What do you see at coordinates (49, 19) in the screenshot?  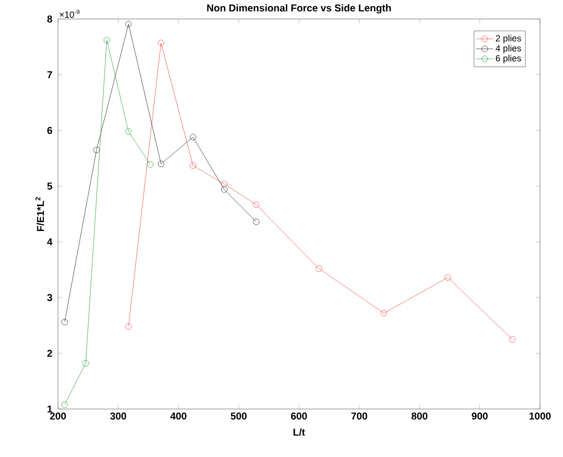 I see `y-tick-label: 8` at bounding box center [49, 19].